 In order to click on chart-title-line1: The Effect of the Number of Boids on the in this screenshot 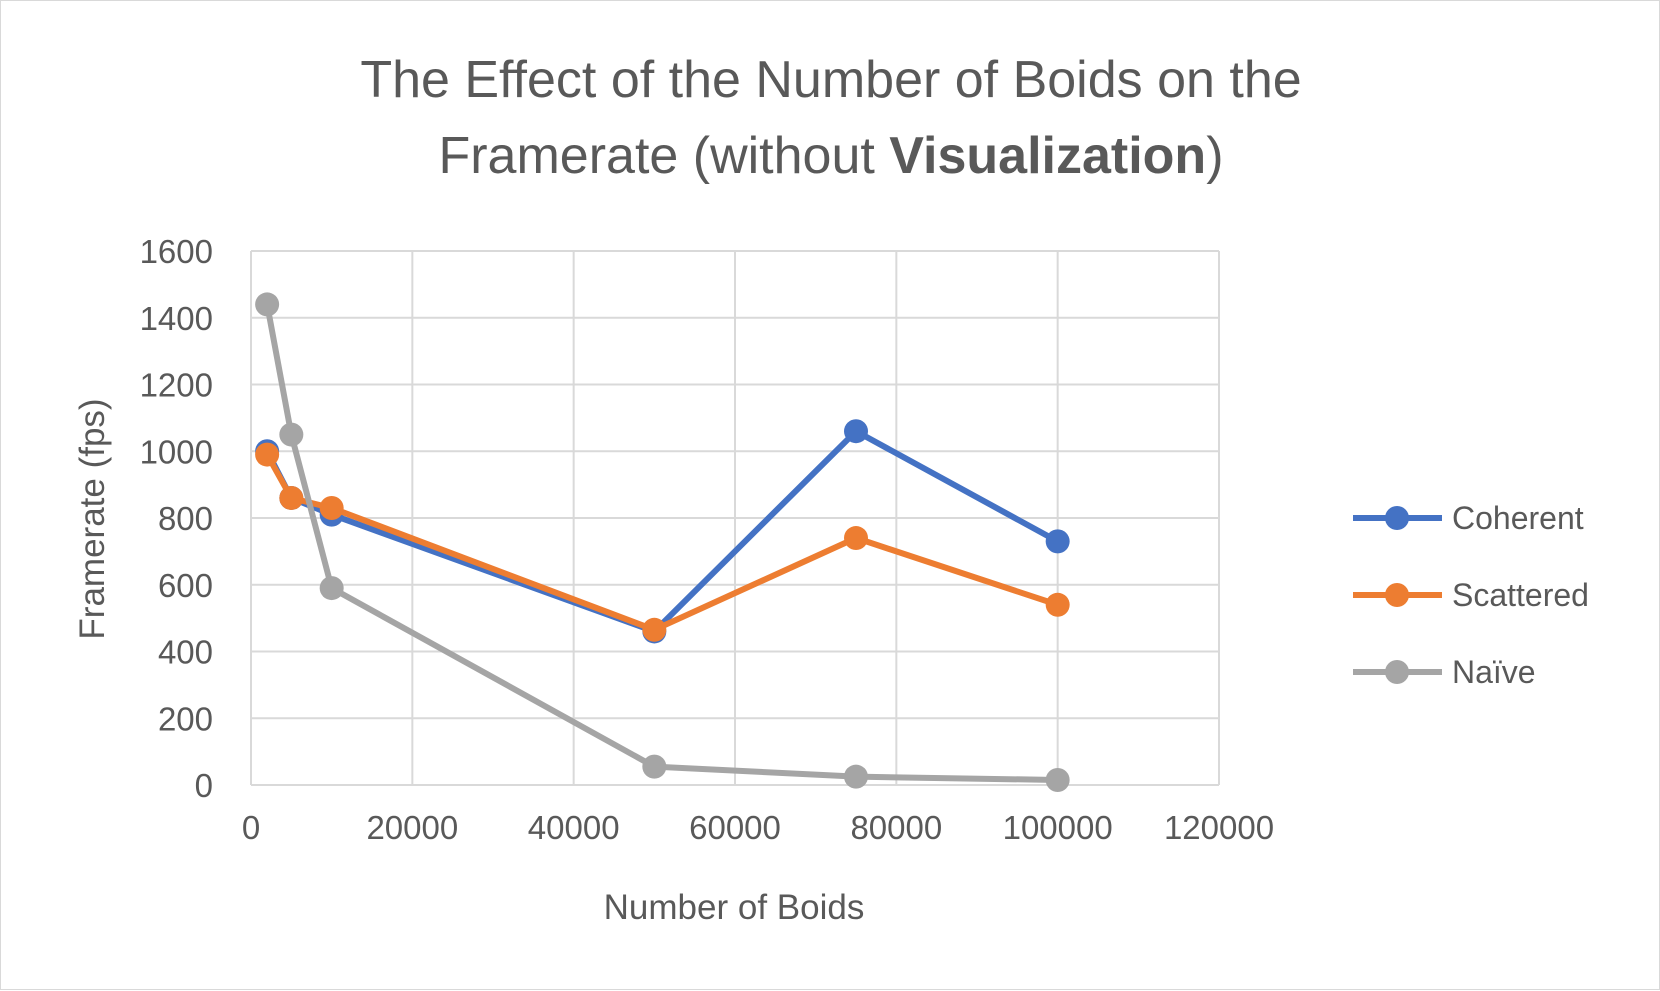, I will do `click(830, 80)`.